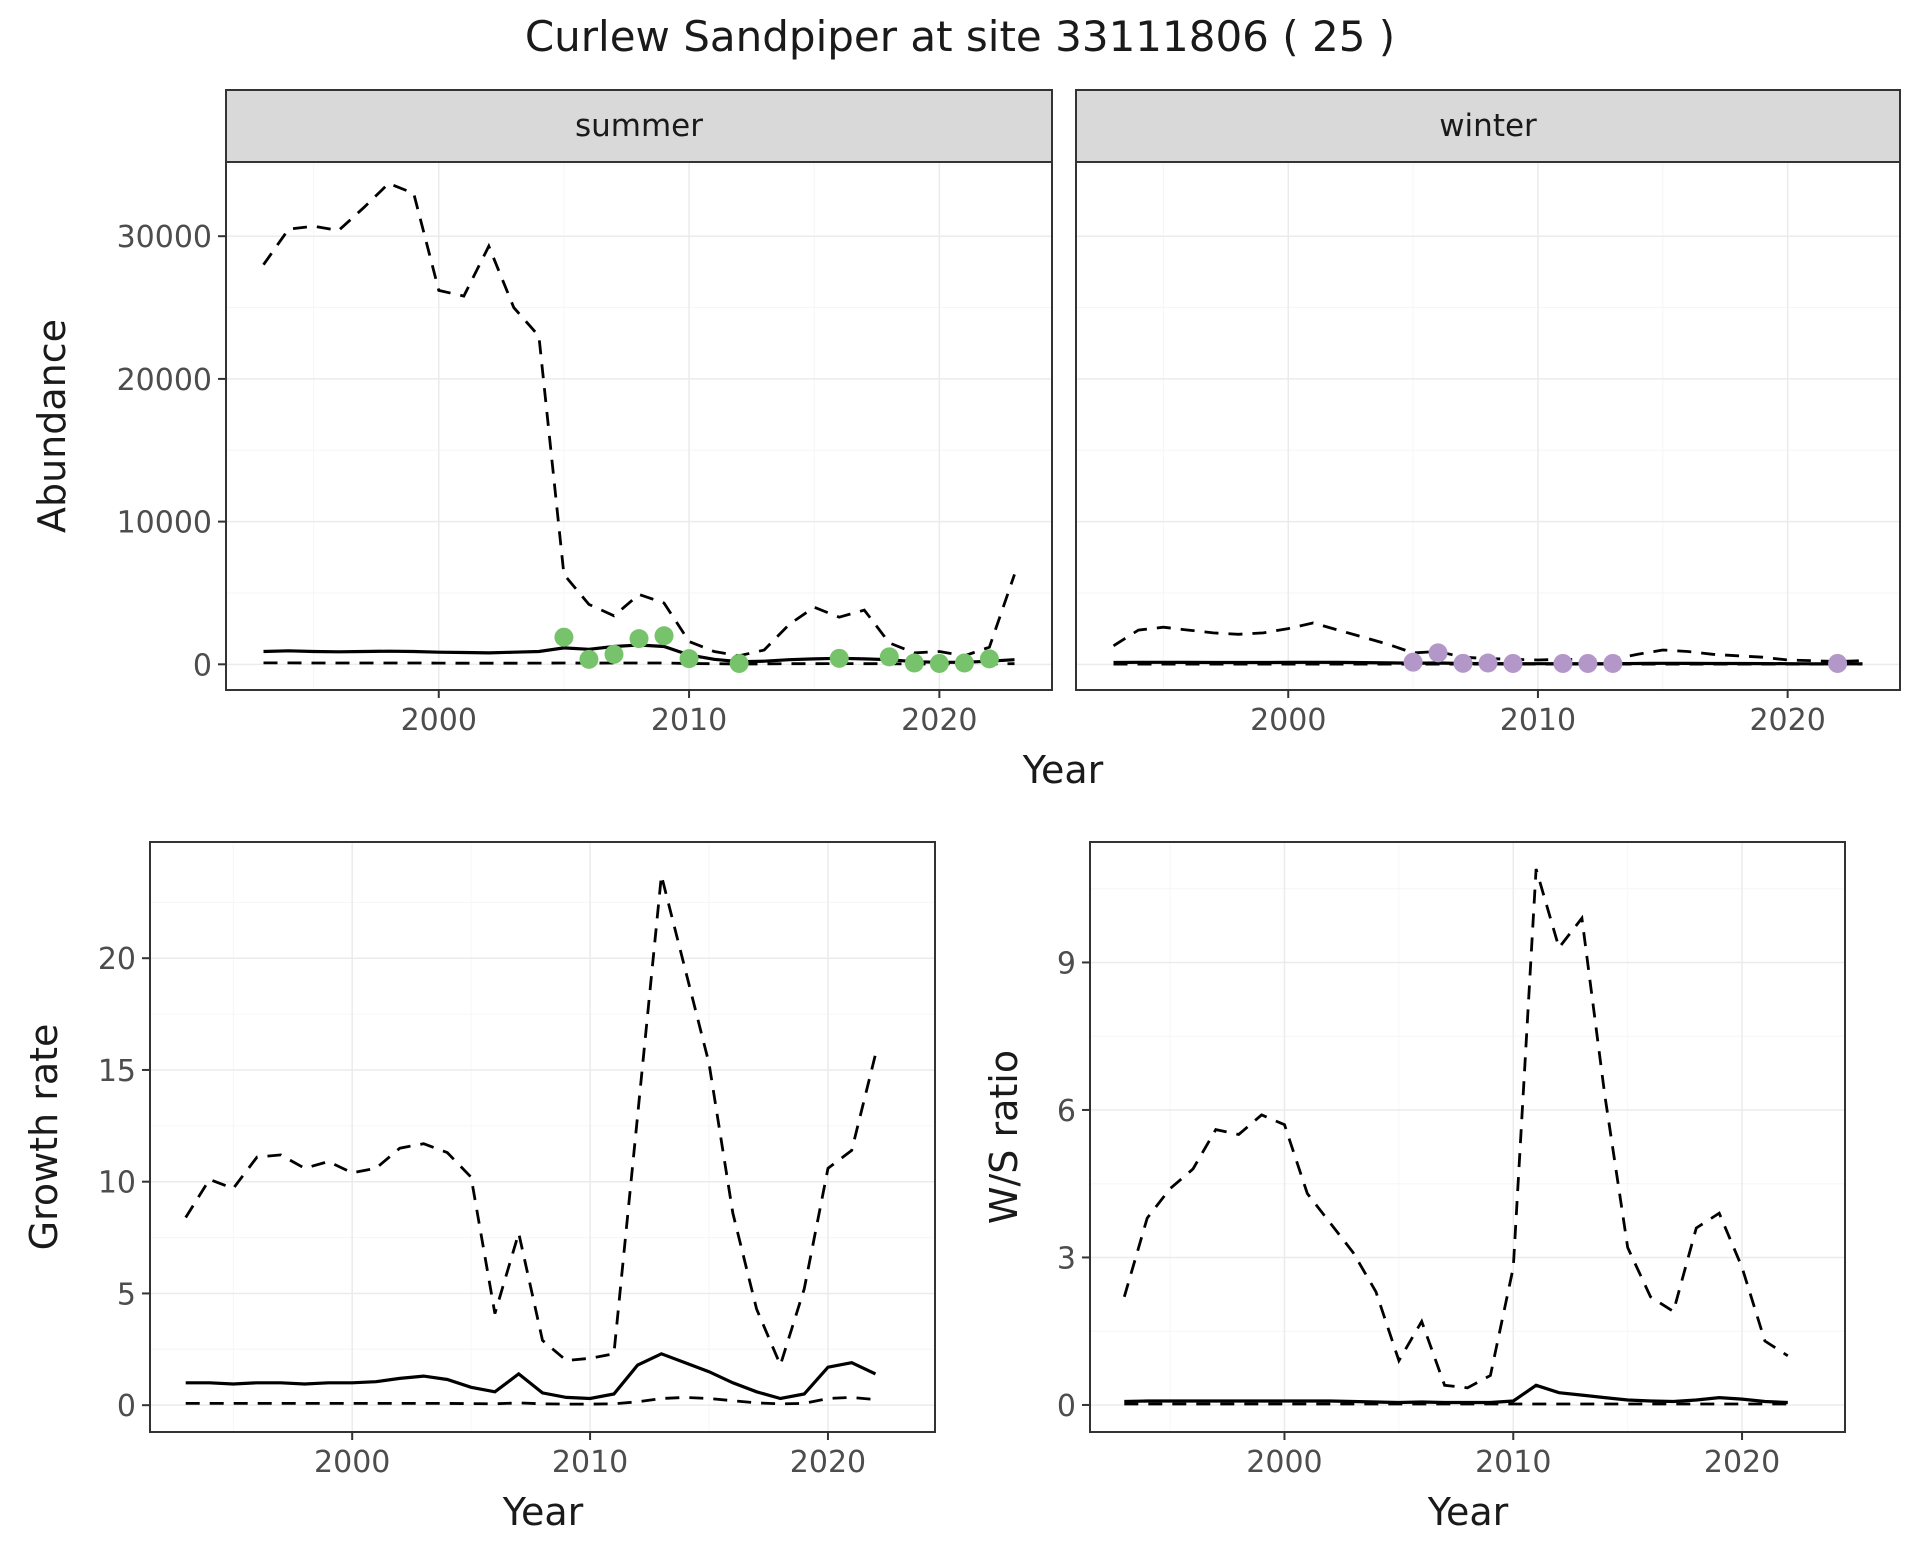  I want to click on x-axis-title-year-top: Year, so click(1063, 770).